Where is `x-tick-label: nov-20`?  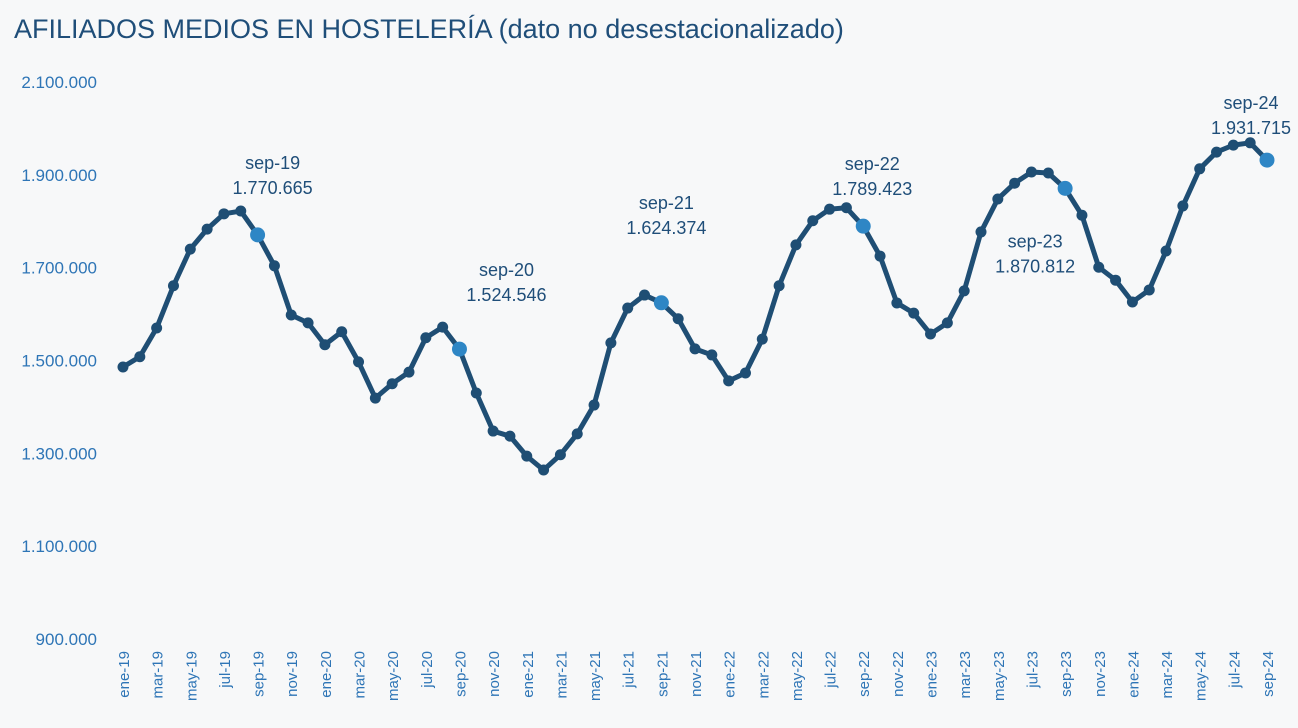 x-tick-label: nov-20 is located at coordinates (494, 674).